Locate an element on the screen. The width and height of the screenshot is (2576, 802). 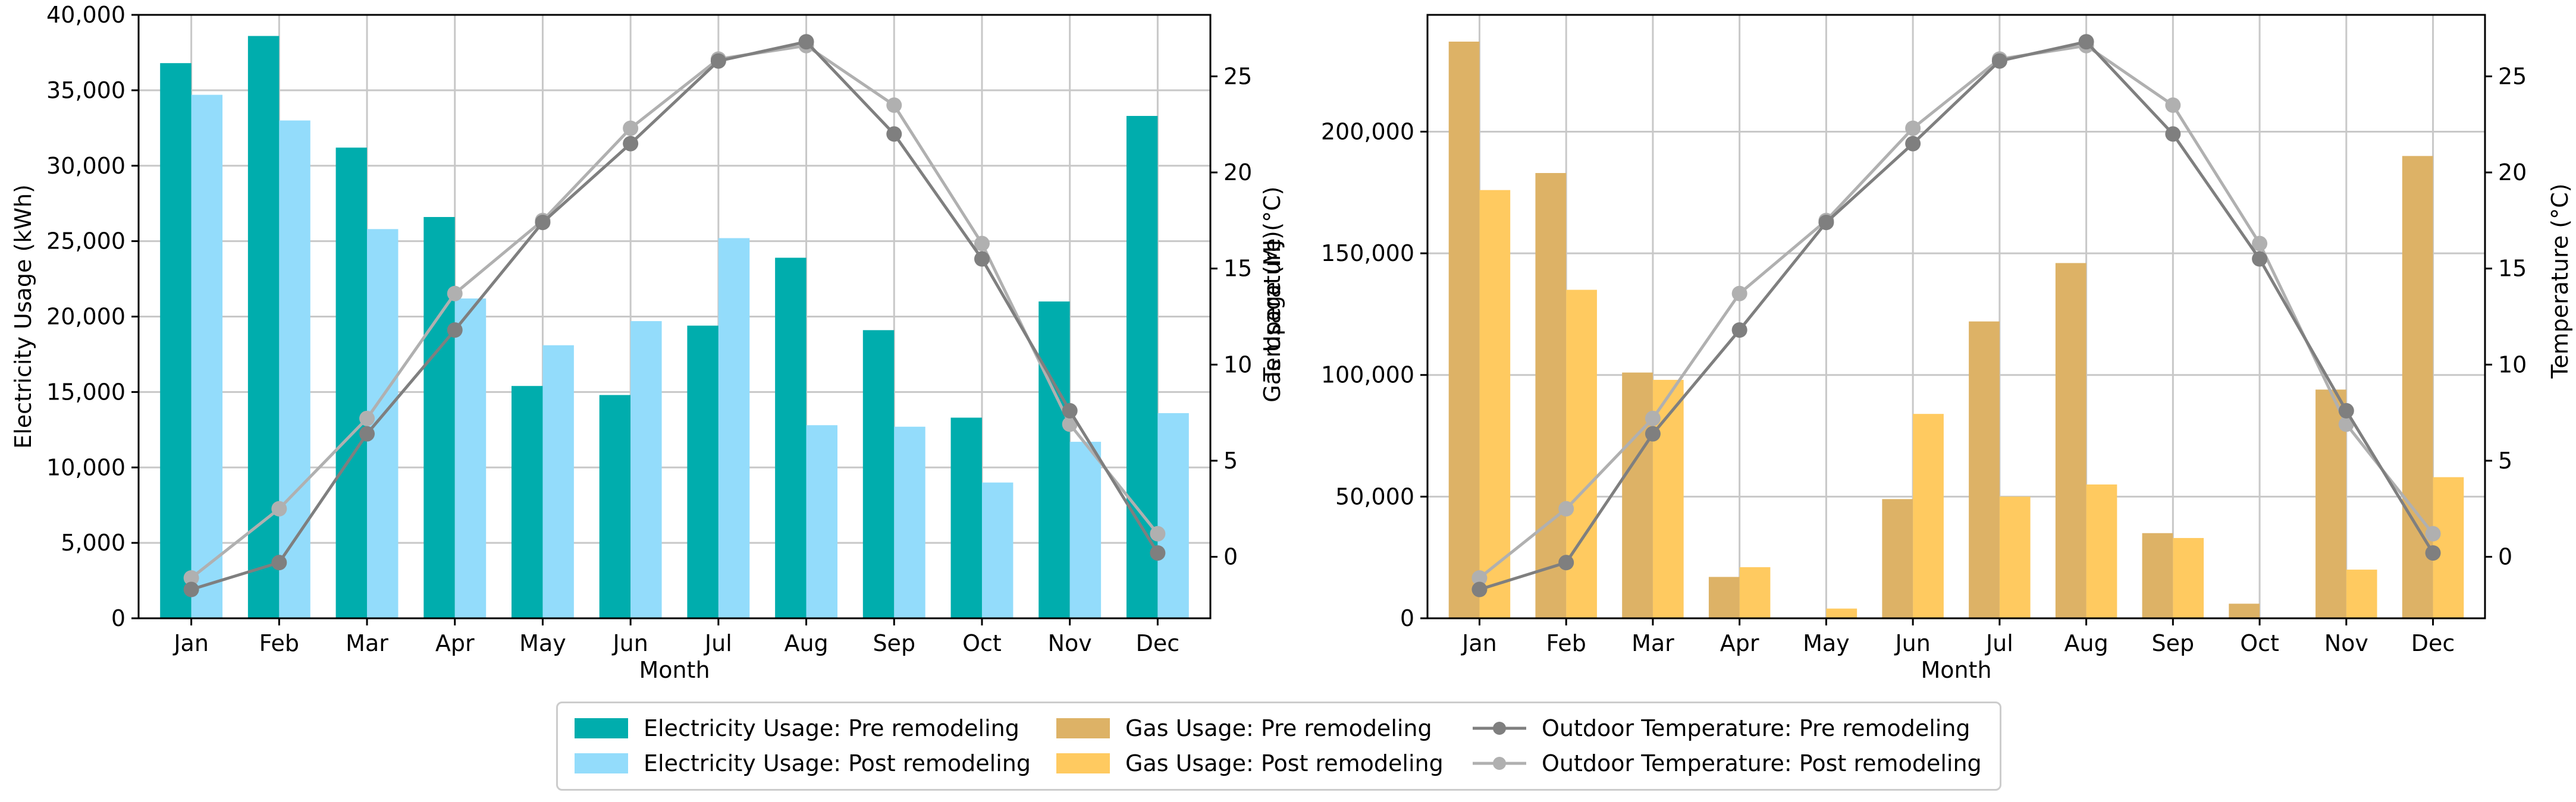
y-tick-label: 30,000 is located at coordinates (85, 166).